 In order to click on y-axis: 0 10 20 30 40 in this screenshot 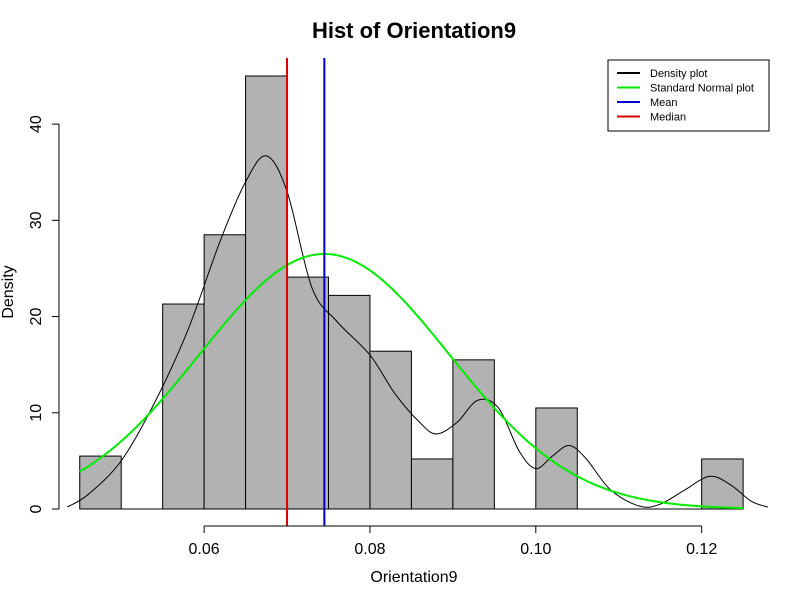, I will do `click(44, 314)`.